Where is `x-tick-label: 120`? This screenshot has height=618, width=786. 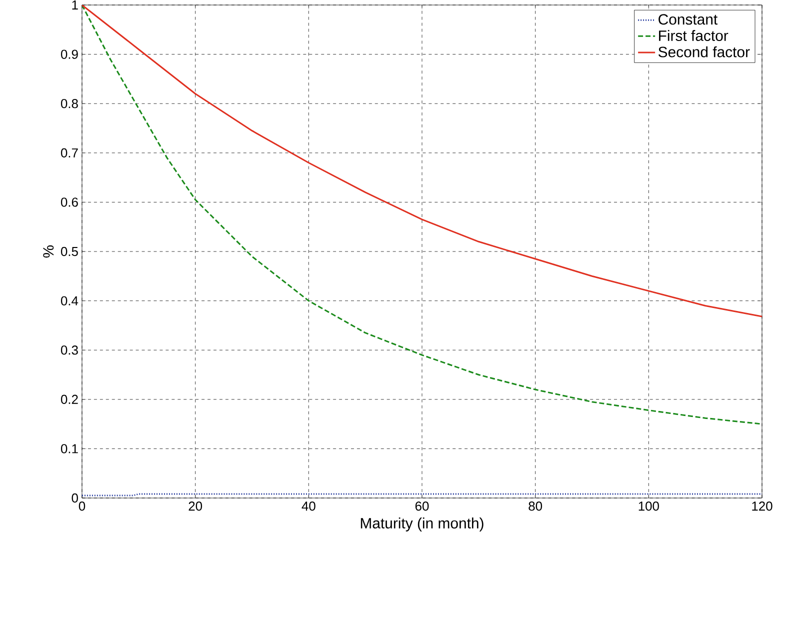 x-tick-label: 120 is located at coordinates (762, 506).